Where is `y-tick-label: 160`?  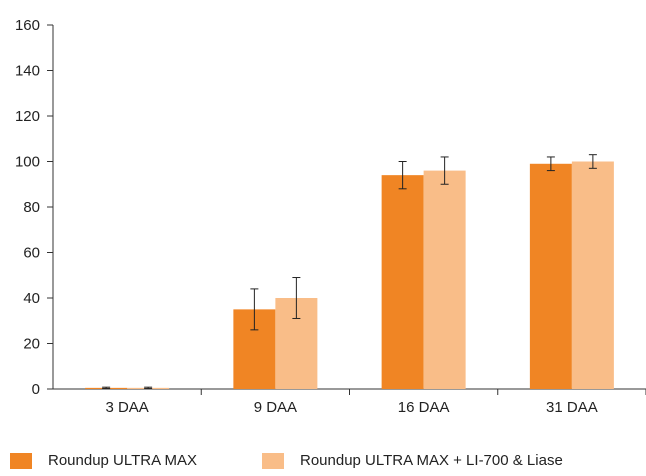 y-tick-label: 160 is located at coordinates (27, 25).